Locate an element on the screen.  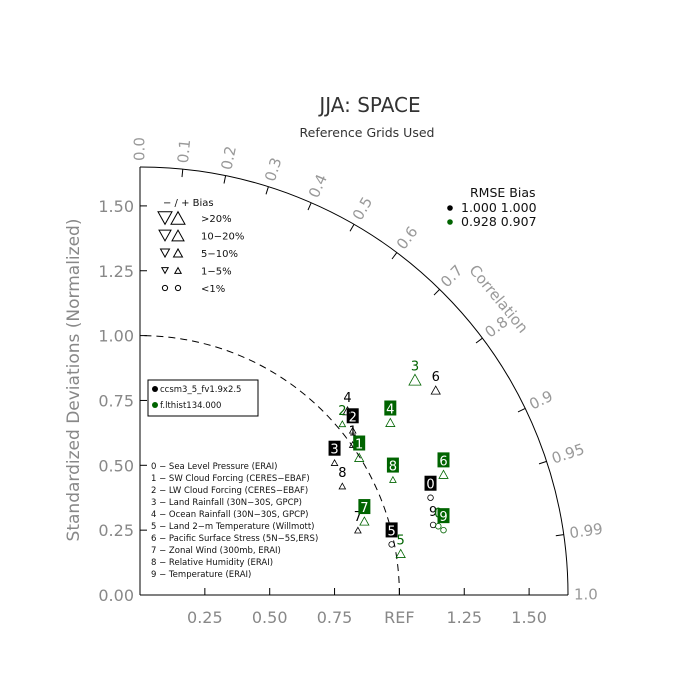
correlation-tick-label: 0.0 is located at coordinates (140, 149).